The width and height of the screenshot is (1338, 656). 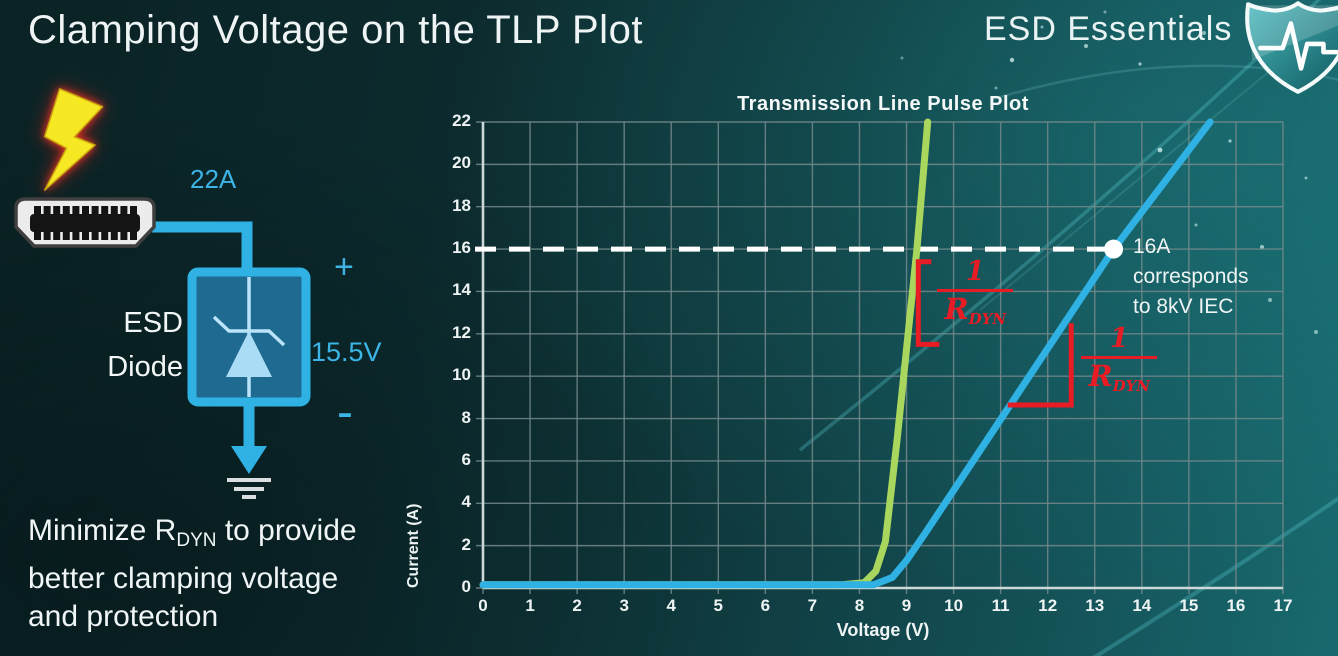 I want to click on y-tick-label: 6, so click(x=466, y=459).